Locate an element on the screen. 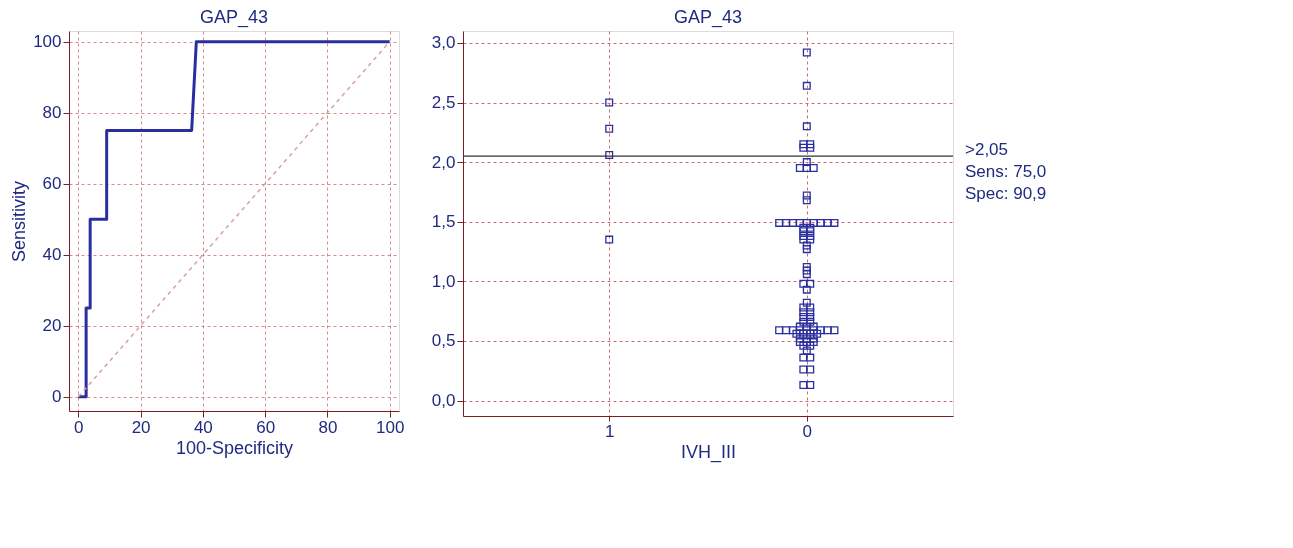 Image resolution: width=1293 pixels, height=548 pixels. x-tick-label: 1 is located at coordinates (609, 431).